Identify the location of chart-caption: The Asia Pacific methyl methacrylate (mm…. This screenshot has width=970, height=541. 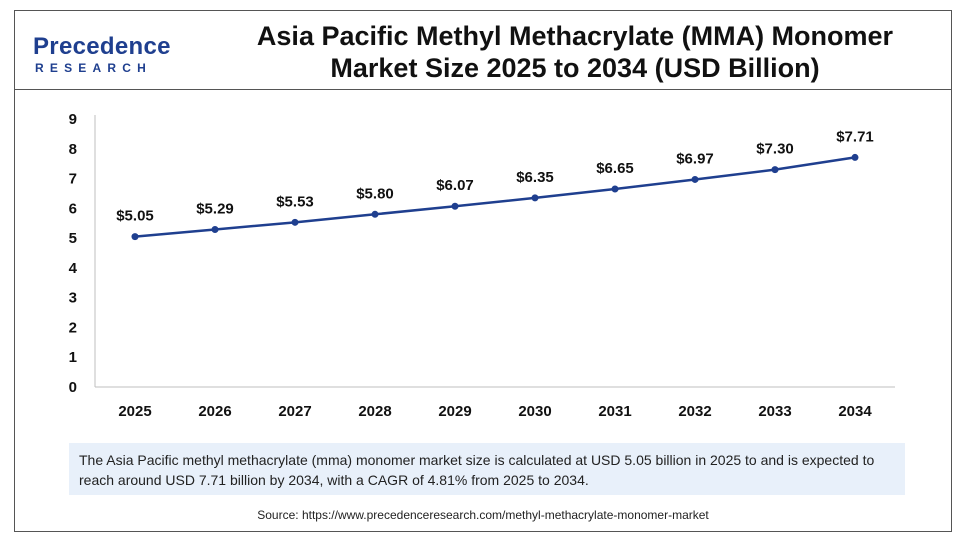
(487, 469).